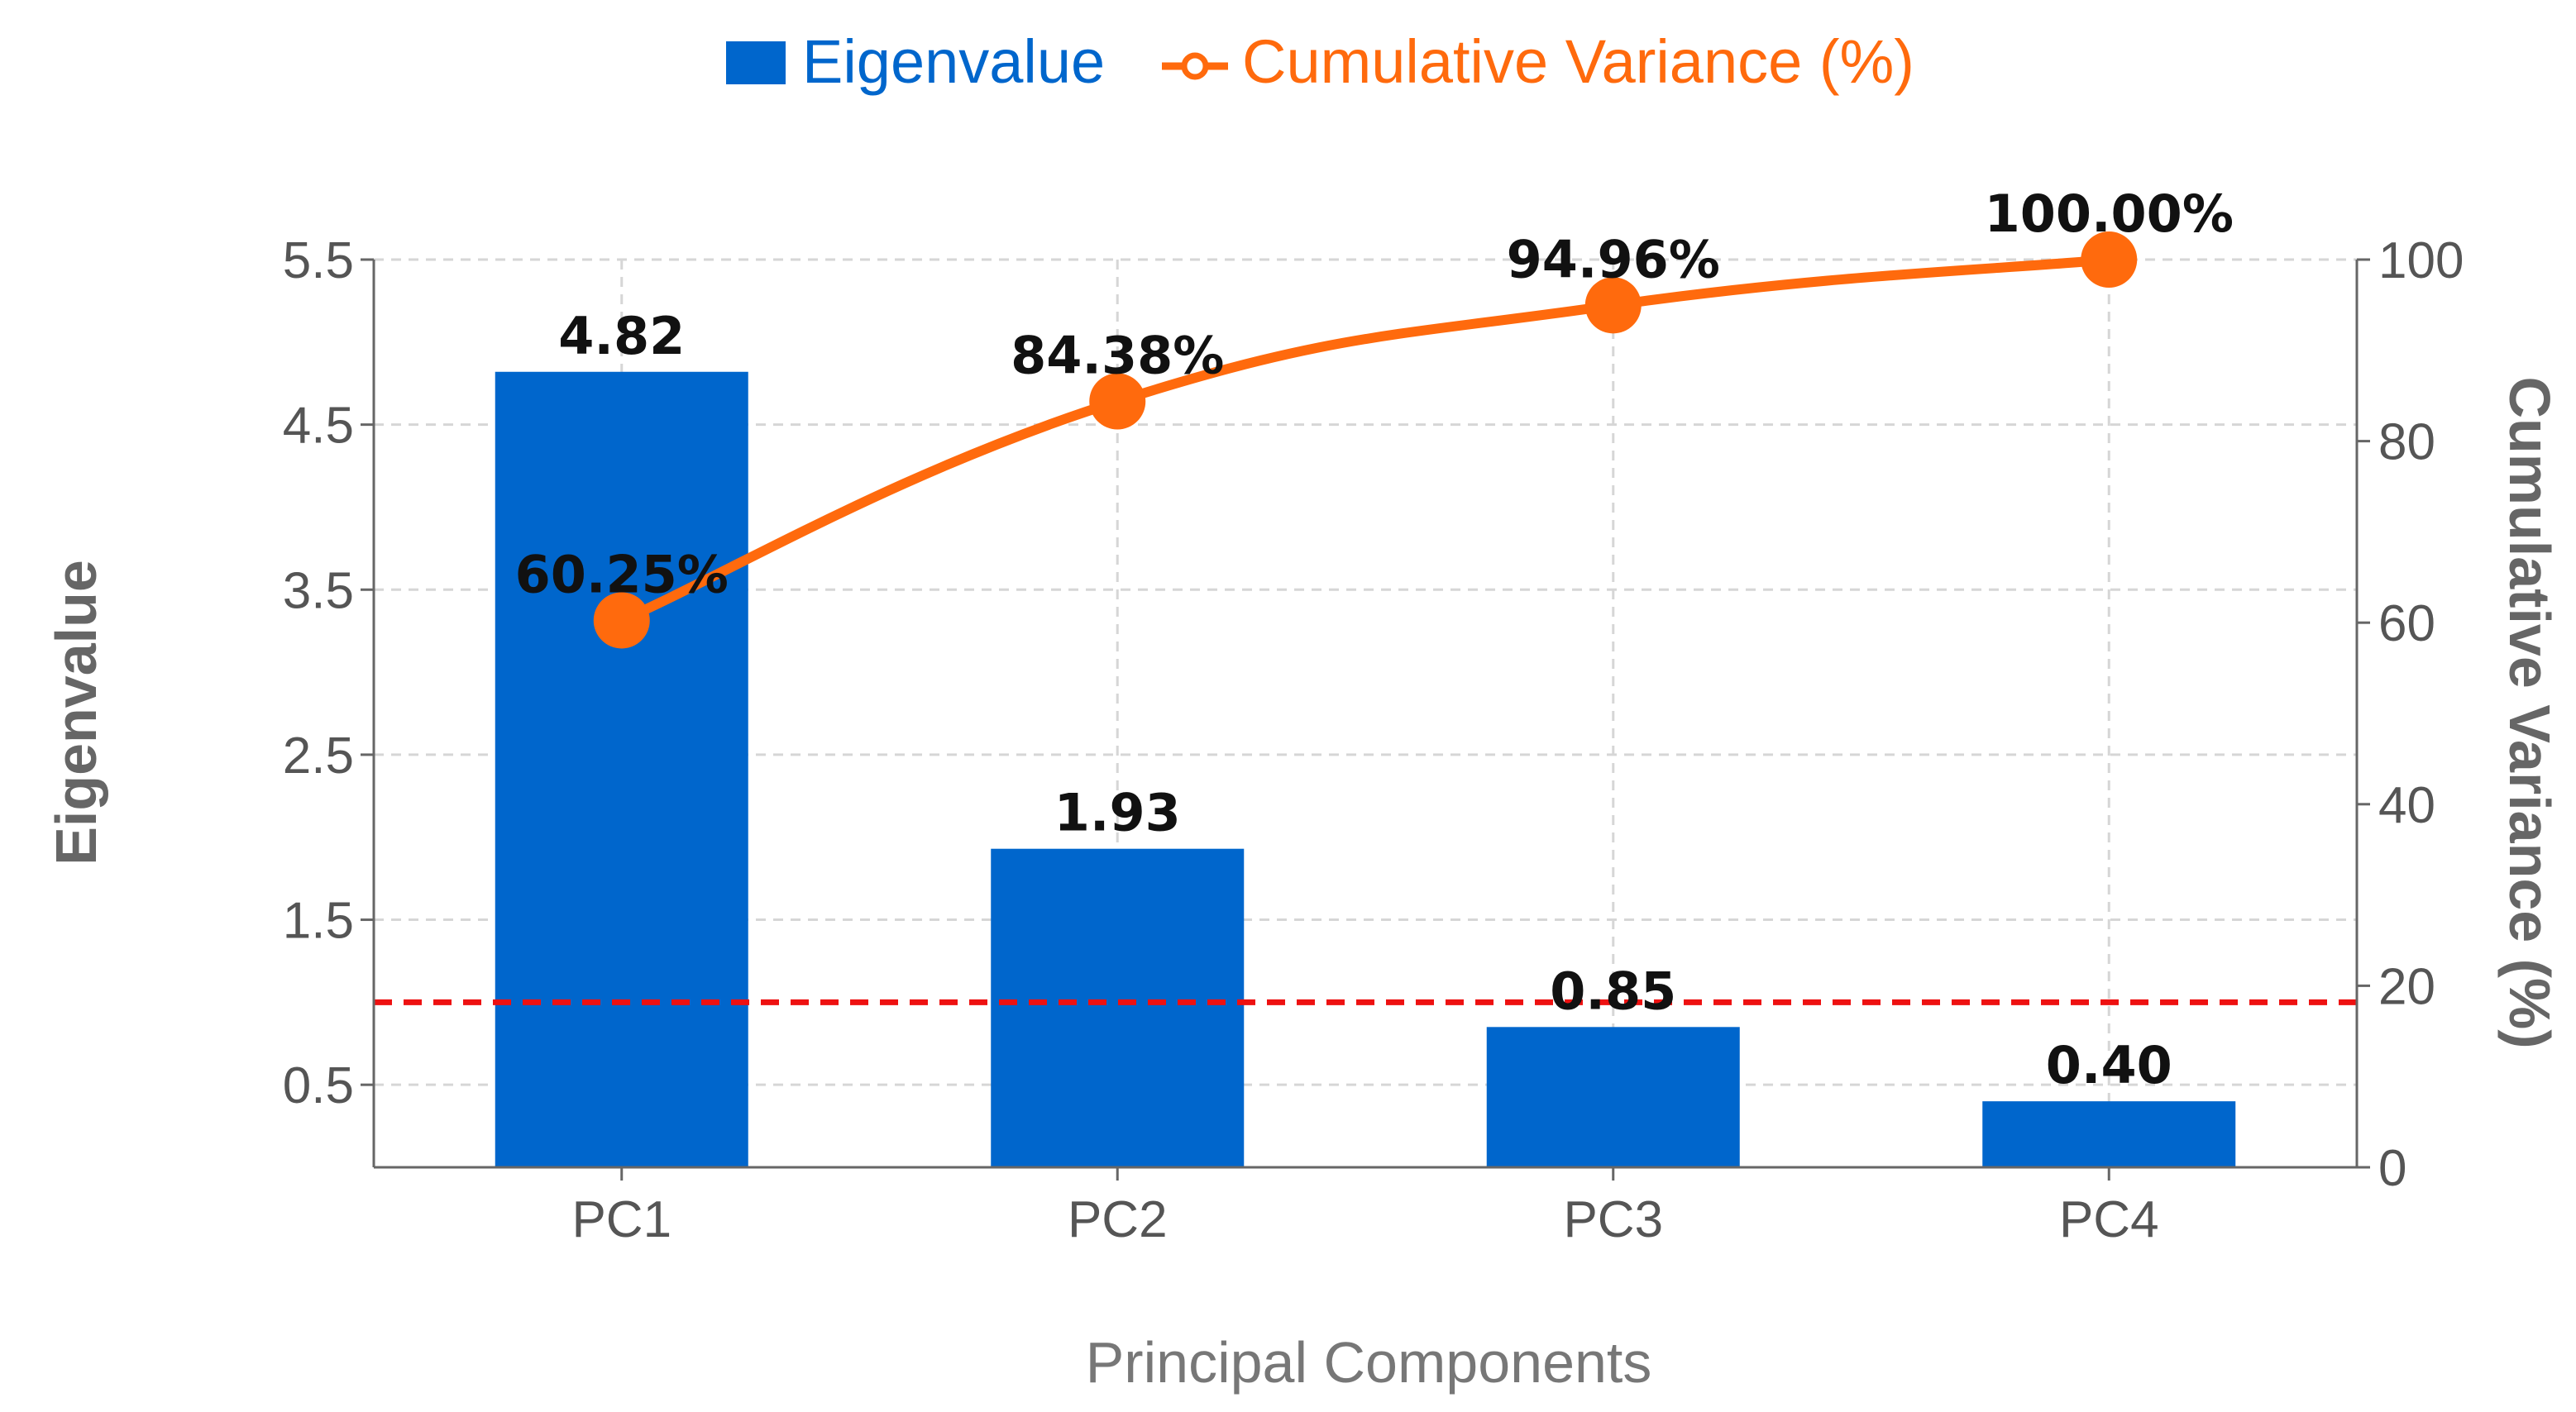 The image size is (2576, 1412). Describe the element at coordinates (1613, 1219) in the screenshot. I see `x-tick-label: PC3` at that location.